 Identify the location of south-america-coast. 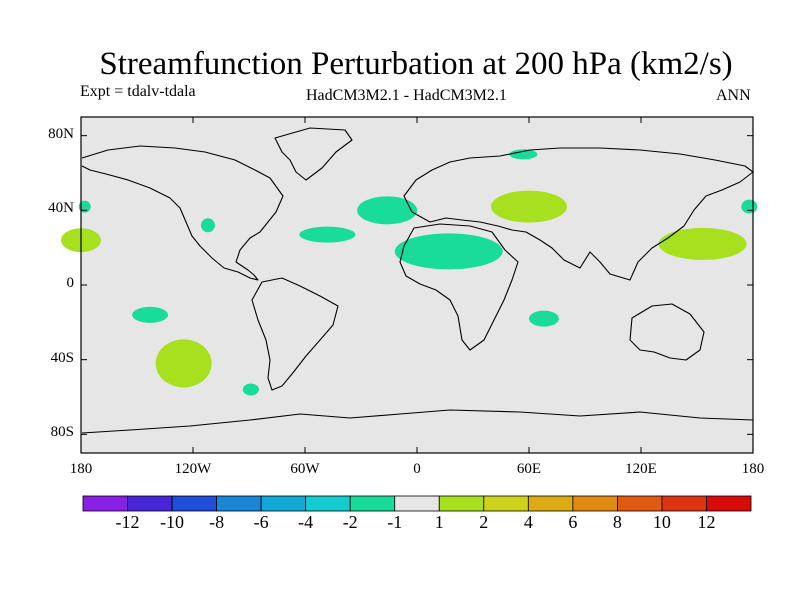
(295, 334).